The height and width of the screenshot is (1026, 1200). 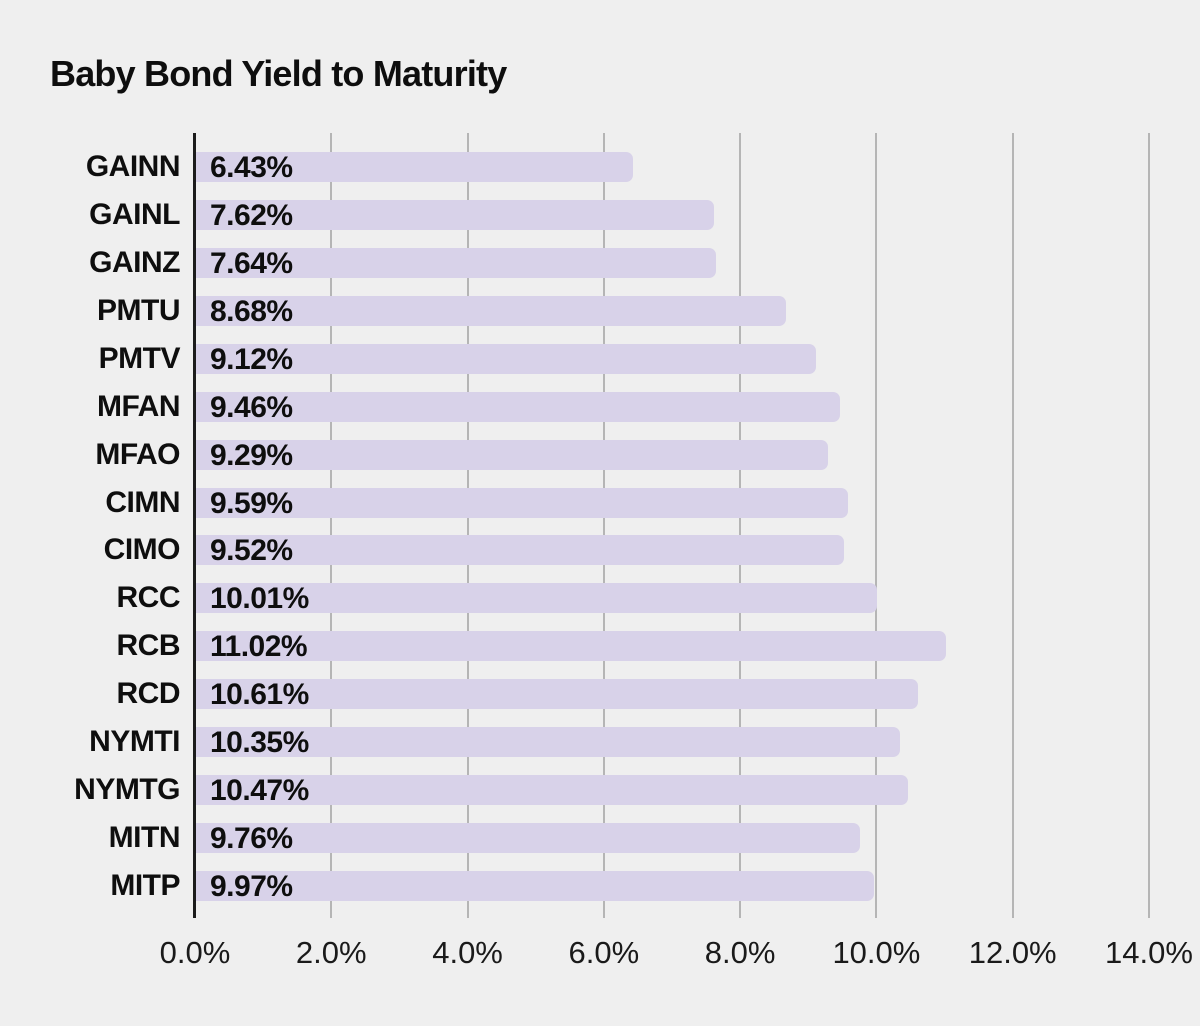 What do you see at coordinates (506, 359) in the screenshot?
I see `bar: 9.12%` at bounding box center [506, 359].